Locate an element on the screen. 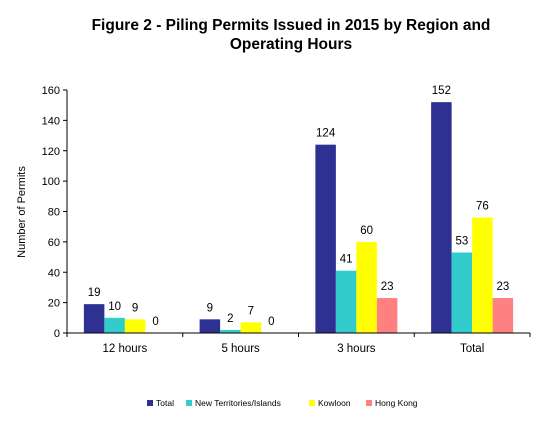 The height and width of the screenshot is (422, 541). y-axis-label: Number of Permits is located at coordinates (22, 212).